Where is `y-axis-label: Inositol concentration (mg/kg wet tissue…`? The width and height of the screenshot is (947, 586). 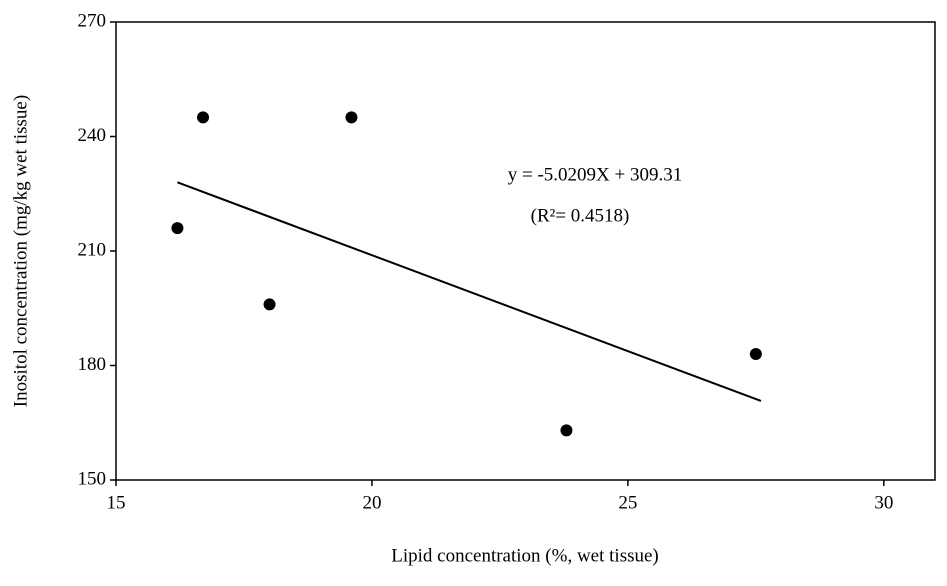
y-axis-label: Inositol concentration (mg/kg wet tissue… is located at coordinates (20, 251).